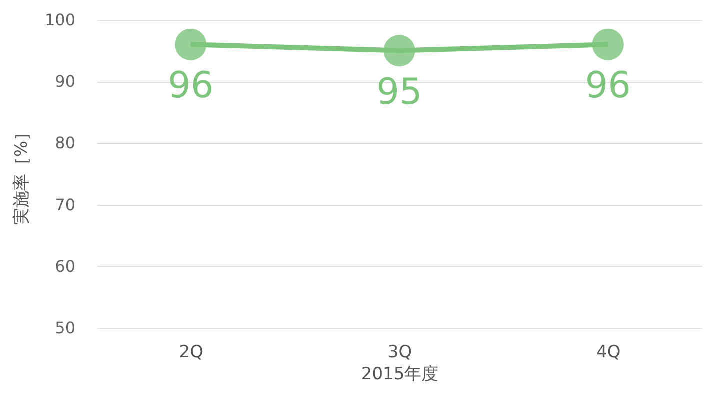 The width and height of the screenshot is (718, 403). What do you see at coordinates (608, 352) in the screenshot?
I see `x-tick-label: 4Q` at bounding box center [608, 352].